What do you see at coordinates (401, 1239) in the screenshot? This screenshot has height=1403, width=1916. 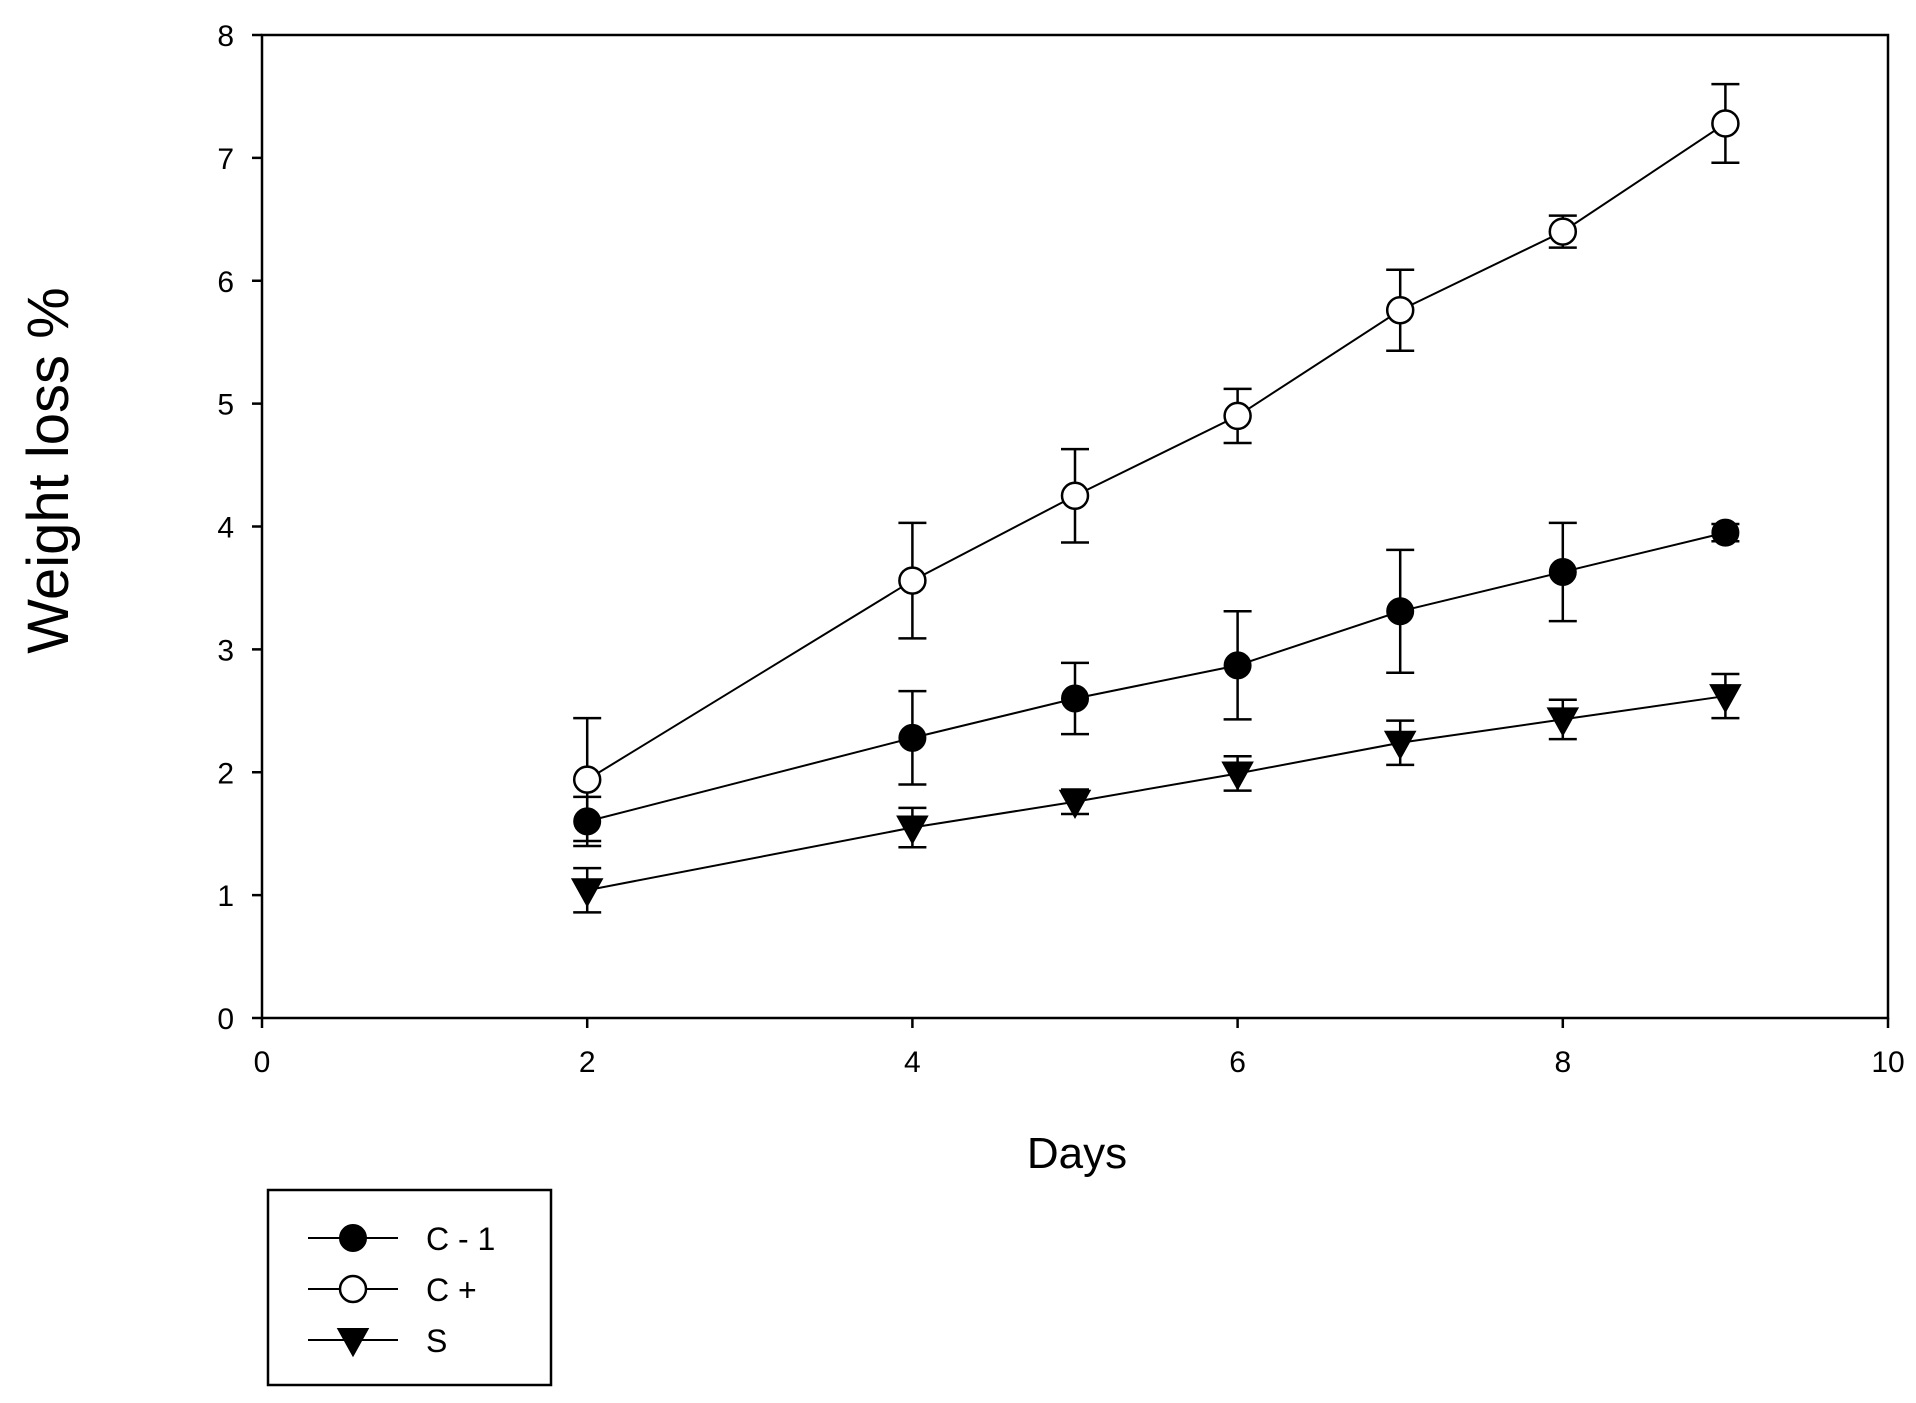 I see `legend-entry: C - 1` at bounding box center [401, 1239].